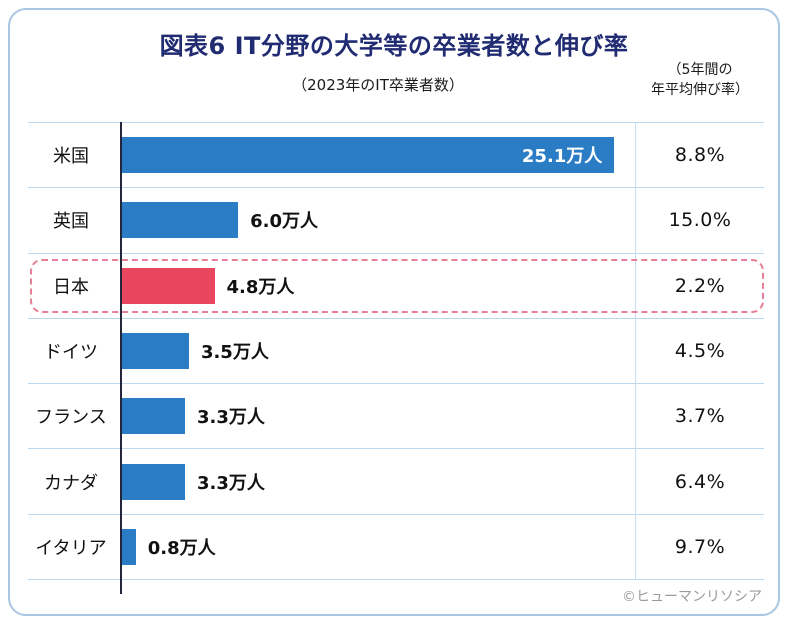 Image resolution: width=788 pixels, height=632 pixels. Describe the element at coordinates (71, 352) in the screenshot. I see `row-country-label: ドイツ` at that location.